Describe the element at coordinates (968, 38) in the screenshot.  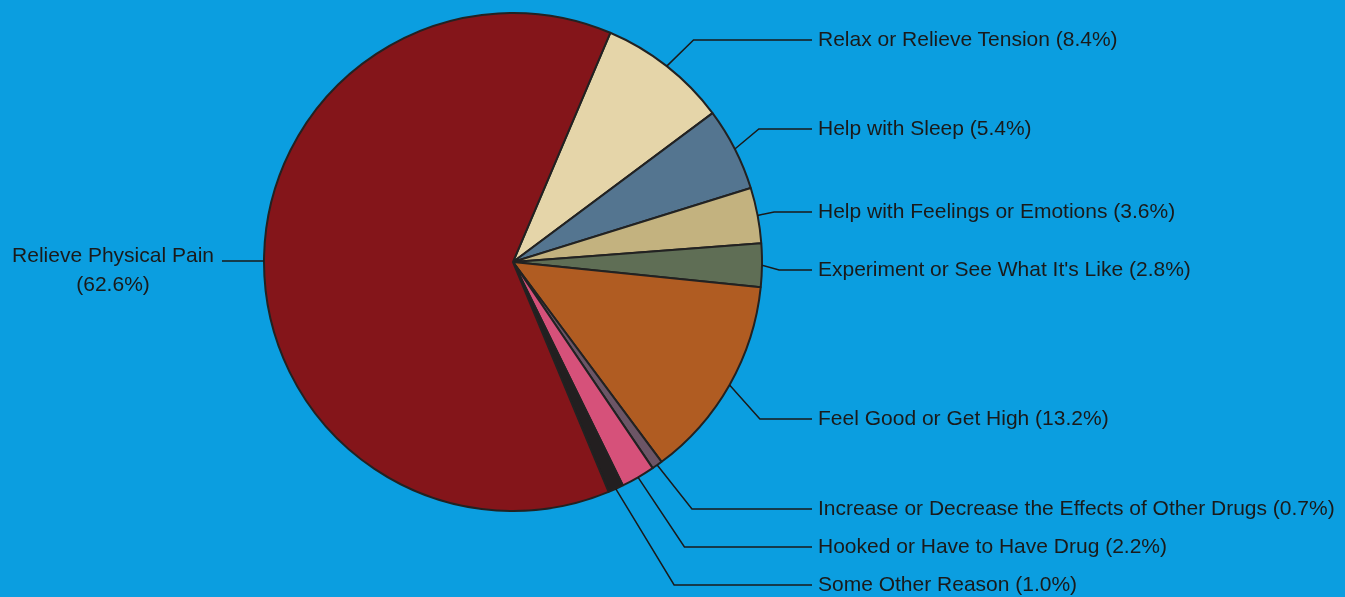
I see `slice-label: Relax or Relieve Tension (8.4%)` at that location.